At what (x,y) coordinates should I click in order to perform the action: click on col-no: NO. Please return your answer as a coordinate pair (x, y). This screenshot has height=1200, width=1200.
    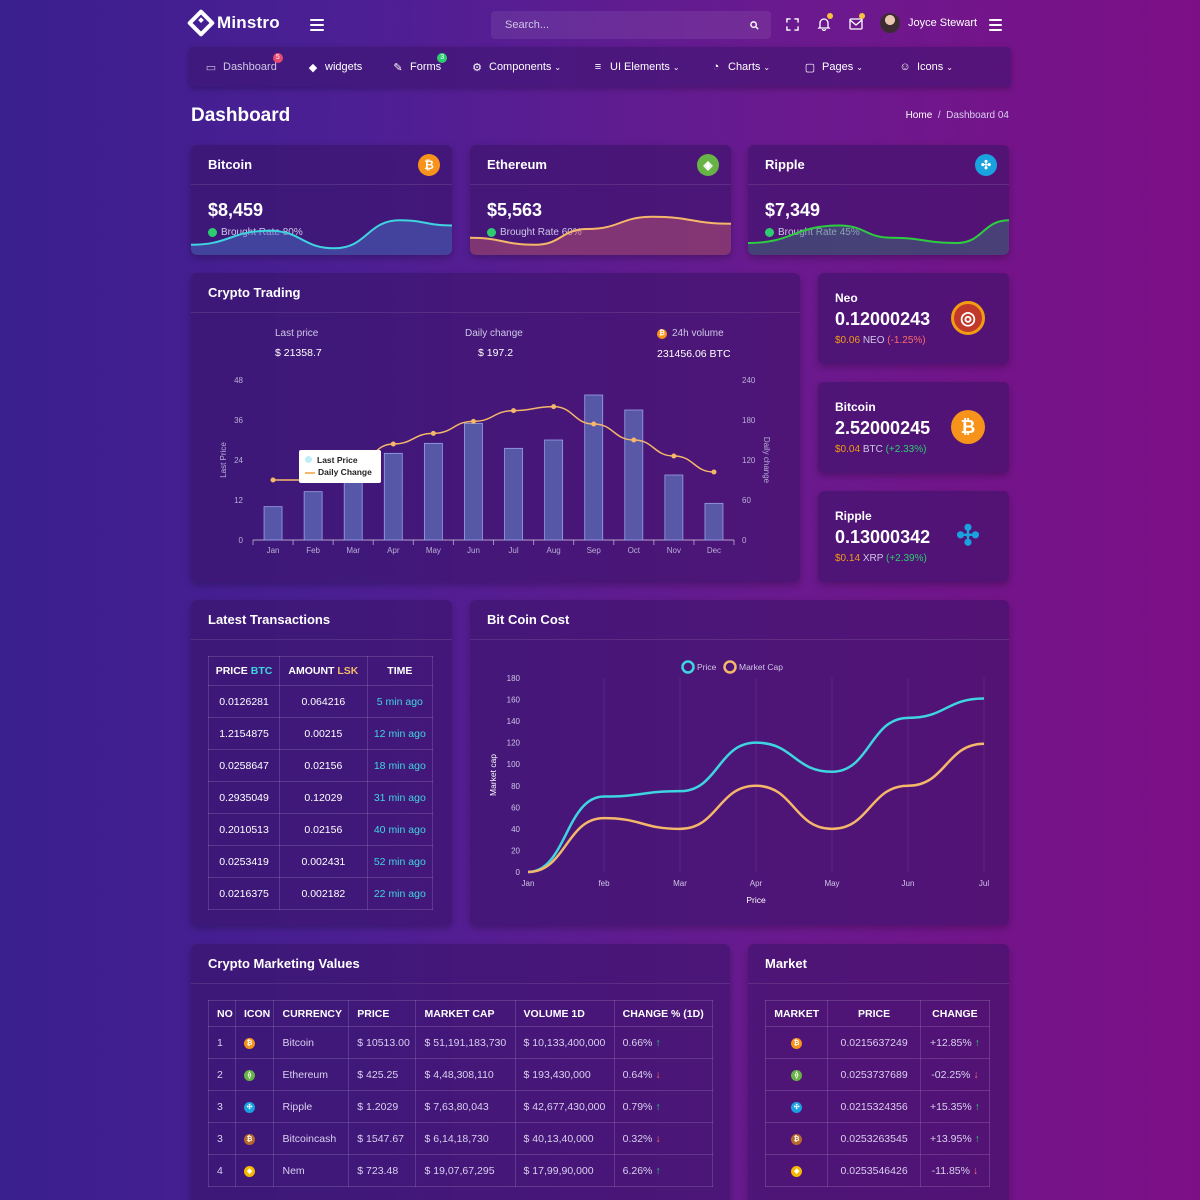
    Looking at the image, I should click on (222, 1013).